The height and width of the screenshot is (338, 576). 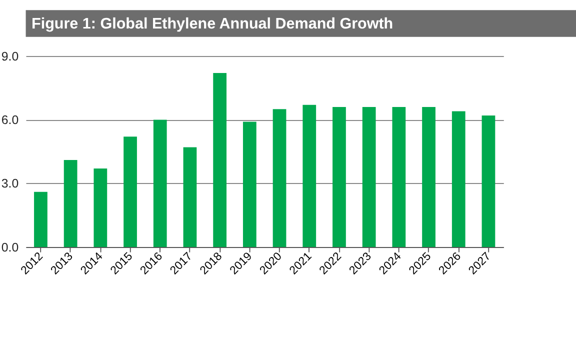 What do you see at coordinates (10, 119) in the screenshot?
I see `y-tick-label: 6.0` at bounding box center [10, 119].